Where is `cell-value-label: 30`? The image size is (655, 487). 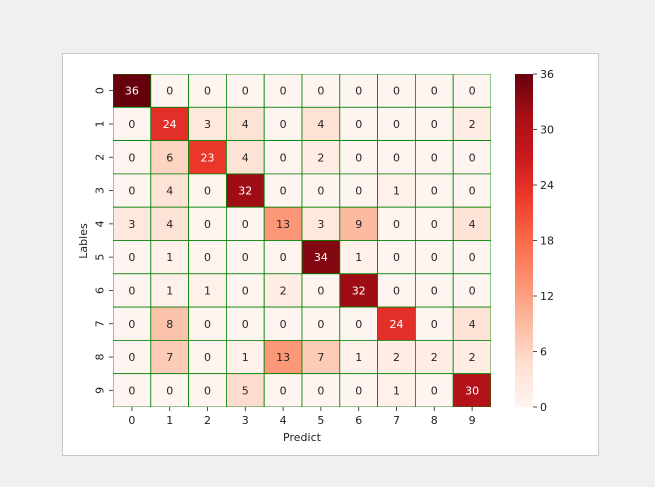 cell-value-label: 30 is located at coordinates (472, 390).